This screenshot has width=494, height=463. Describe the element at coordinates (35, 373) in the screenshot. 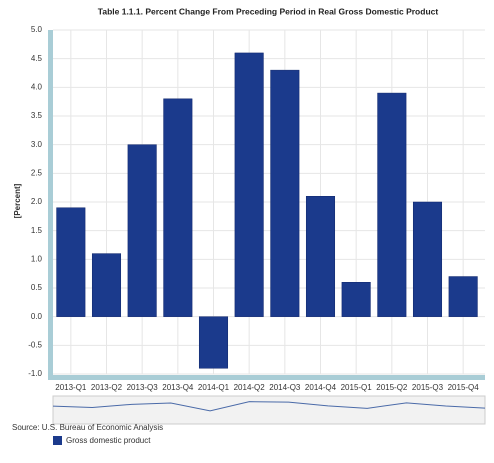

I see `y-tick-label: -1.0` at that location.